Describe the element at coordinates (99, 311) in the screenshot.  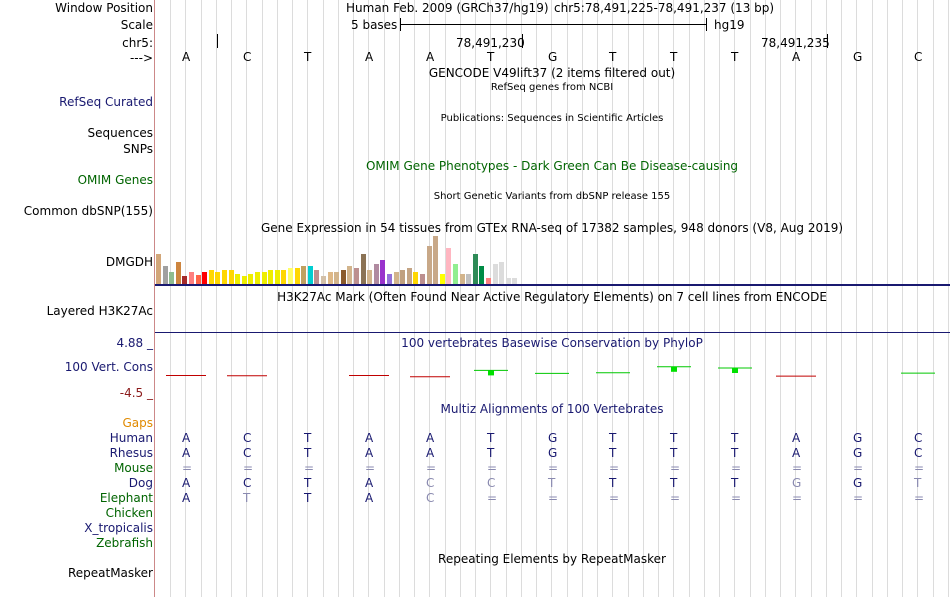
I see `h3k27ac-track-label: Layered H3K27Ac` at that location.